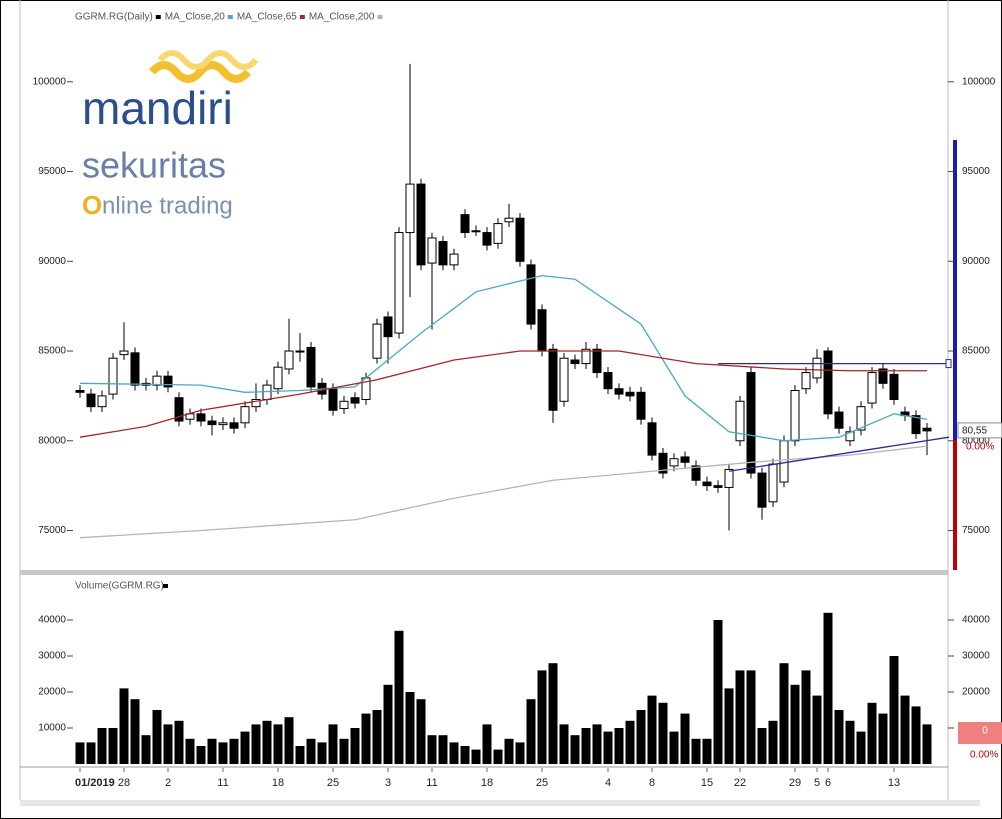  I want to click on trend-line, so click(839, 454).